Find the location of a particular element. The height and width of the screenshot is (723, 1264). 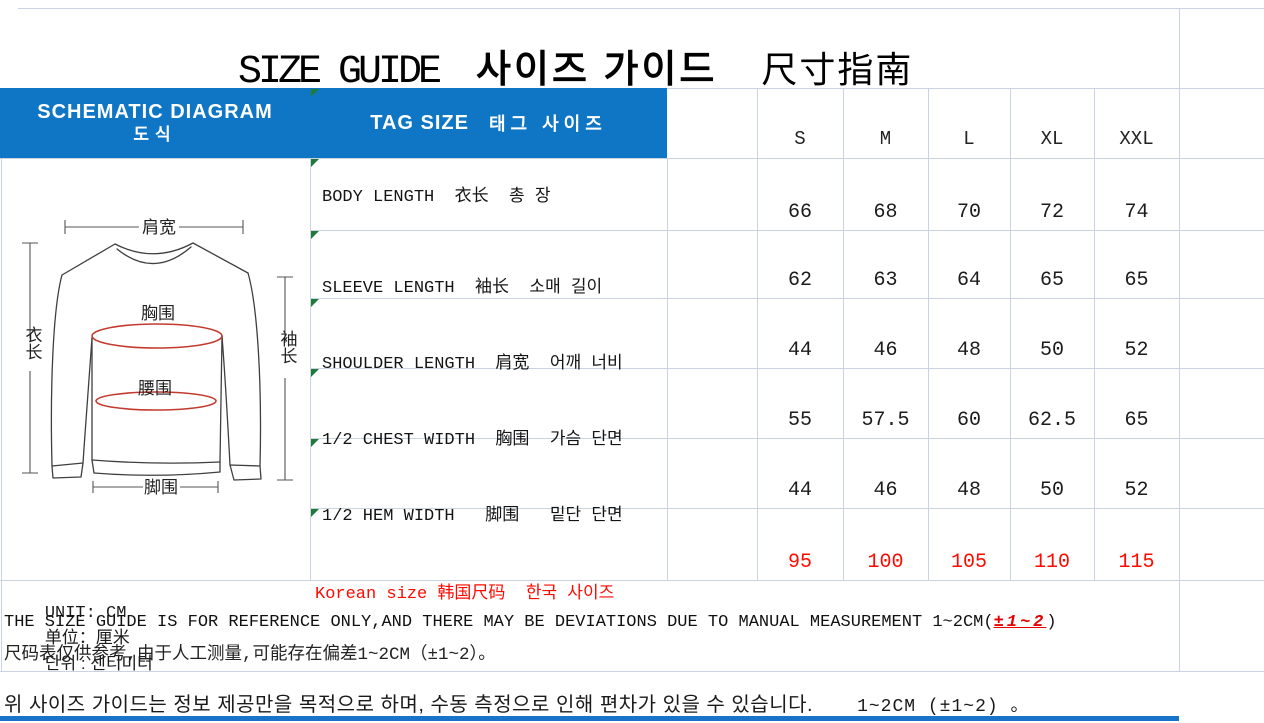

cell-sleeve-length-l: 64 is located at coordinates (968, 280).